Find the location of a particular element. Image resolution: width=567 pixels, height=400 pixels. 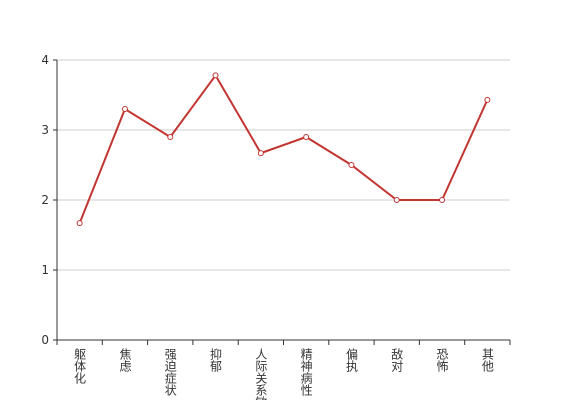

x-tick-label: 焦虑 is located at coordinates (125, 360).